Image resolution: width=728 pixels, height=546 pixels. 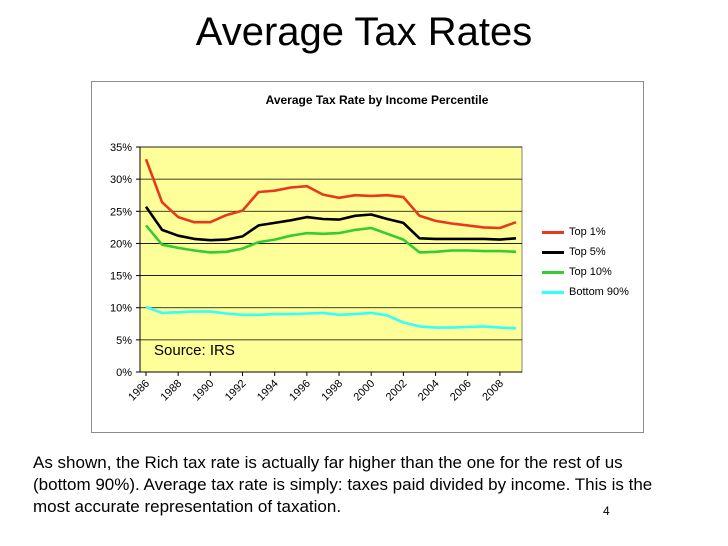 What do you see at coordinates (300, 391) in the screenshot?
I see `x-tick-label: 1996` at bounding box center [300, 391].